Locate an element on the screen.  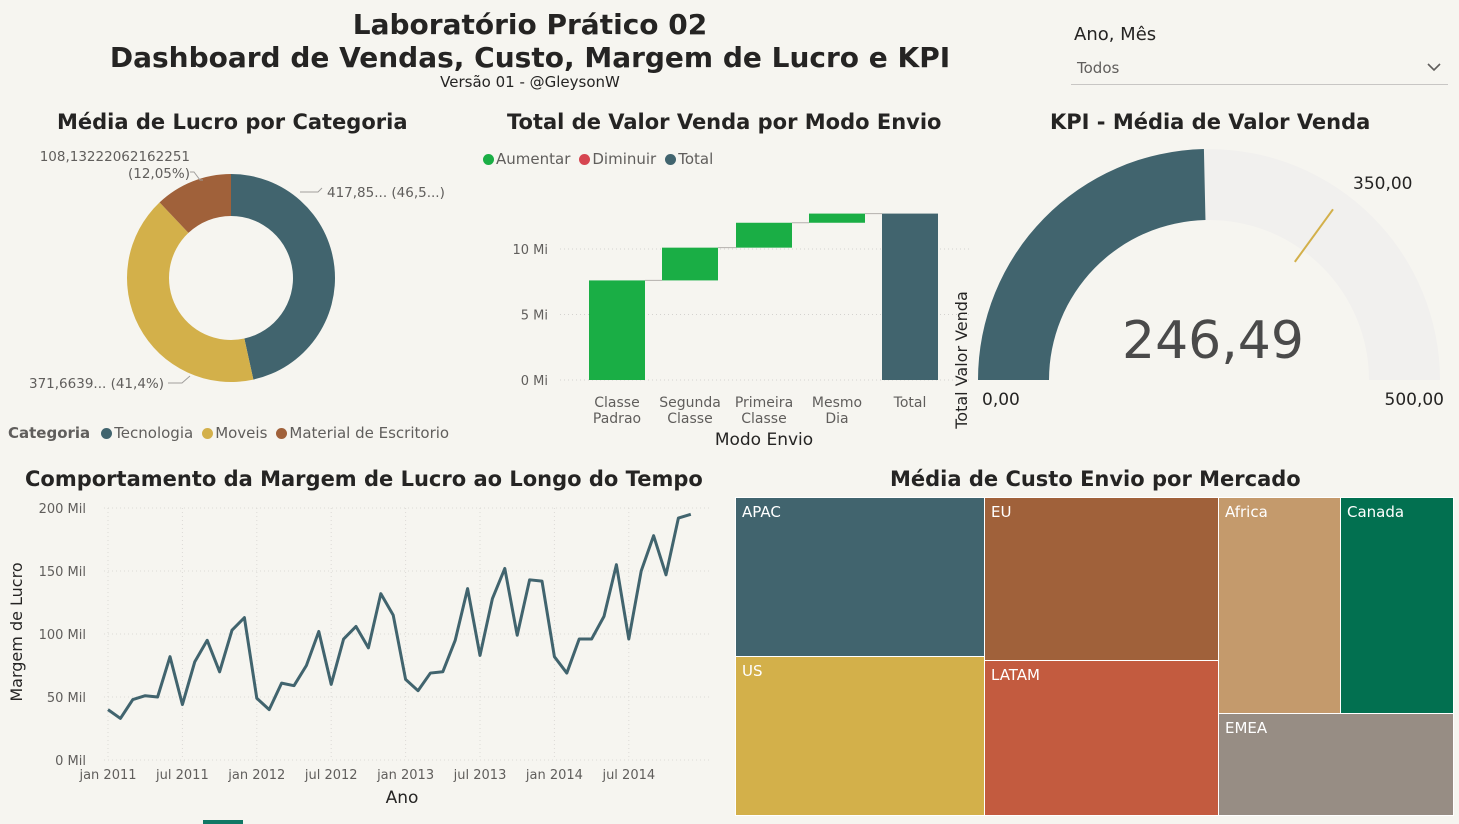
legend-label: Total is located at coordinates (696, 159).